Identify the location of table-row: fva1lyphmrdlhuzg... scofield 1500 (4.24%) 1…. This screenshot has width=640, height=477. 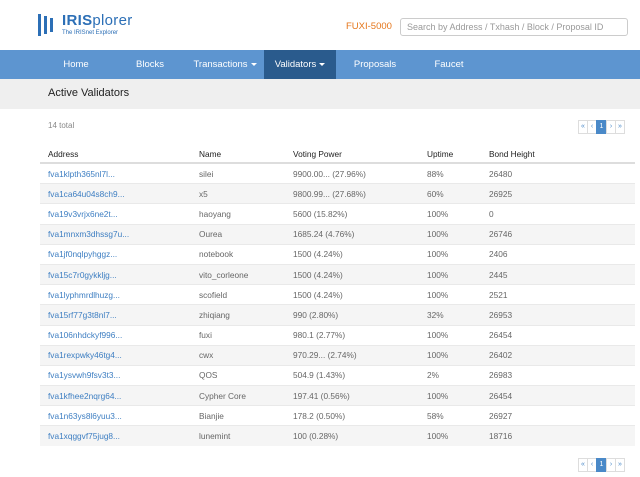
(337, 294).